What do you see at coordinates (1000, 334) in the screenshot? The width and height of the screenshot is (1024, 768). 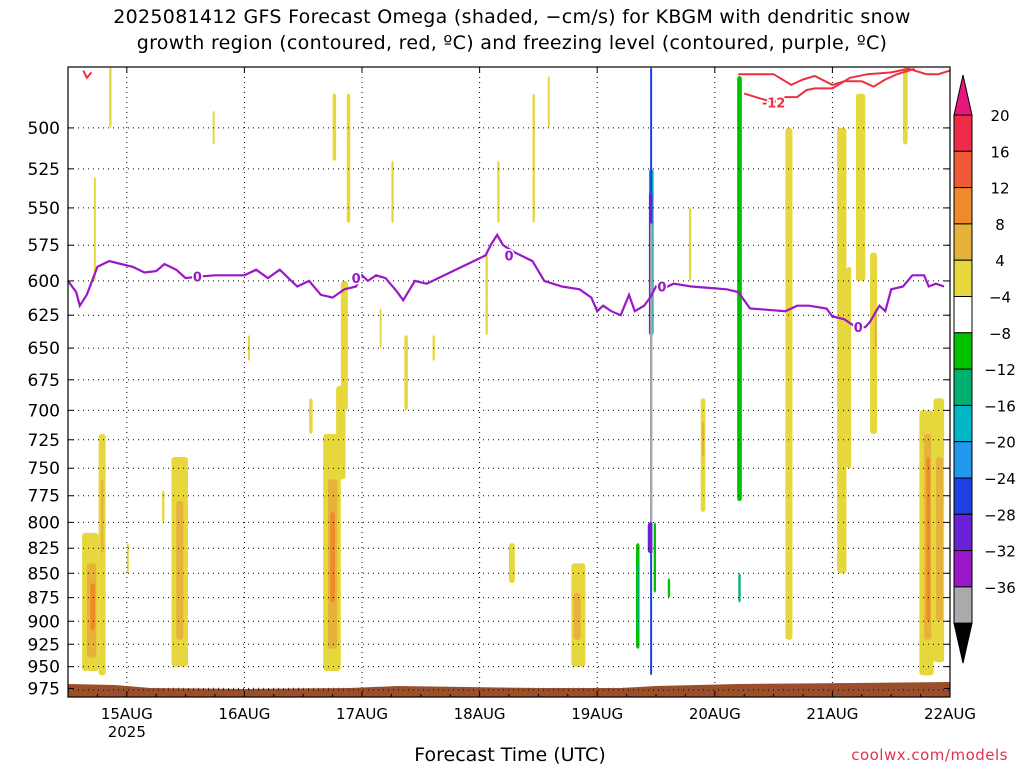 I see `colorbar-label--8: −8` at bounding box center [1000, 334].